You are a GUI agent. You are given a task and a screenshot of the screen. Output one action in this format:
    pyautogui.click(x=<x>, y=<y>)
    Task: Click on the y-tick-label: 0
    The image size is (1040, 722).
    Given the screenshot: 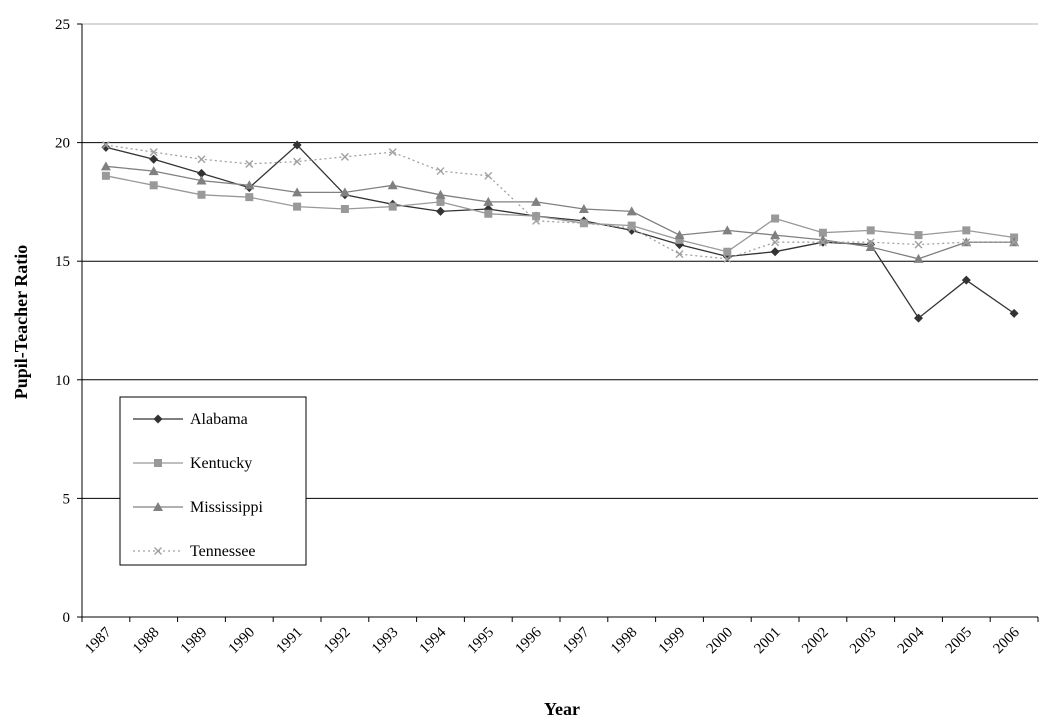 What is the action you would take?
    pyautogui.click(x=67, y=618)
    